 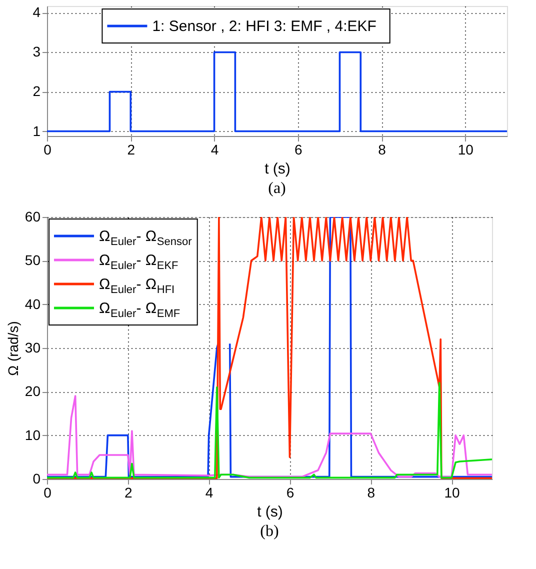 What do you see at coordinates (277, 188) in the screenshot?
I see `text: (a)` at bounding box center [277, 188].